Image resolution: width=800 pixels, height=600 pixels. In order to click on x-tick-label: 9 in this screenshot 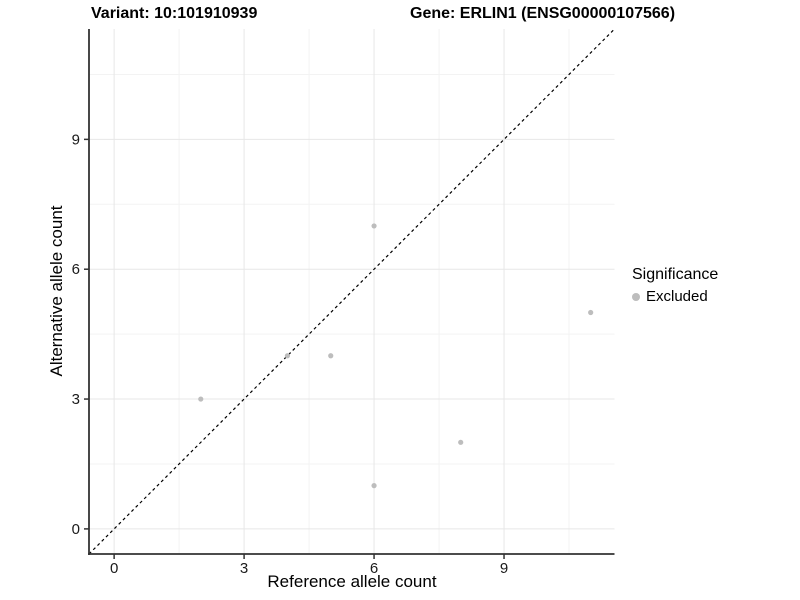, I will do `click(504, 568)`.